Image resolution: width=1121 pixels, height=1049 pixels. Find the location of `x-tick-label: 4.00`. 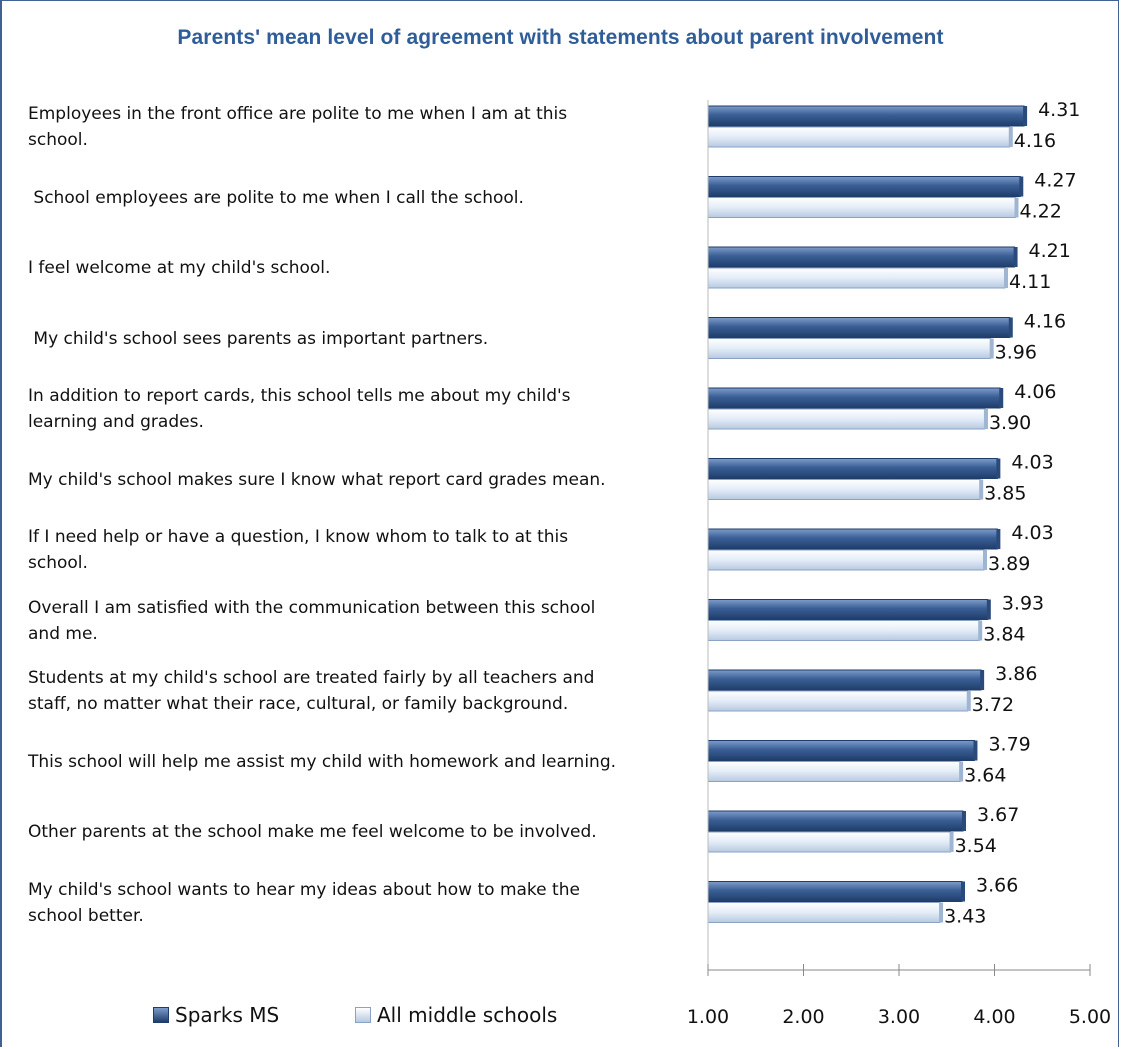

x-tick-label: 4.00 is located at coordinates (994, 1017).